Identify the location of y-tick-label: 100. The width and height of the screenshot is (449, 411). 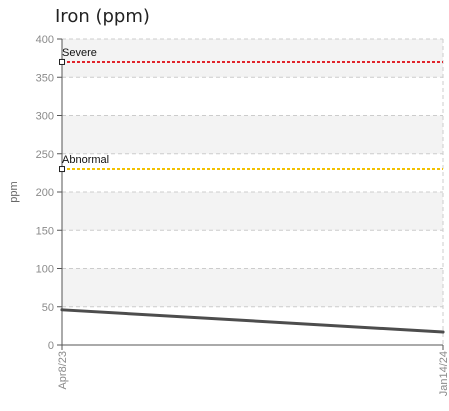
(45, 270).